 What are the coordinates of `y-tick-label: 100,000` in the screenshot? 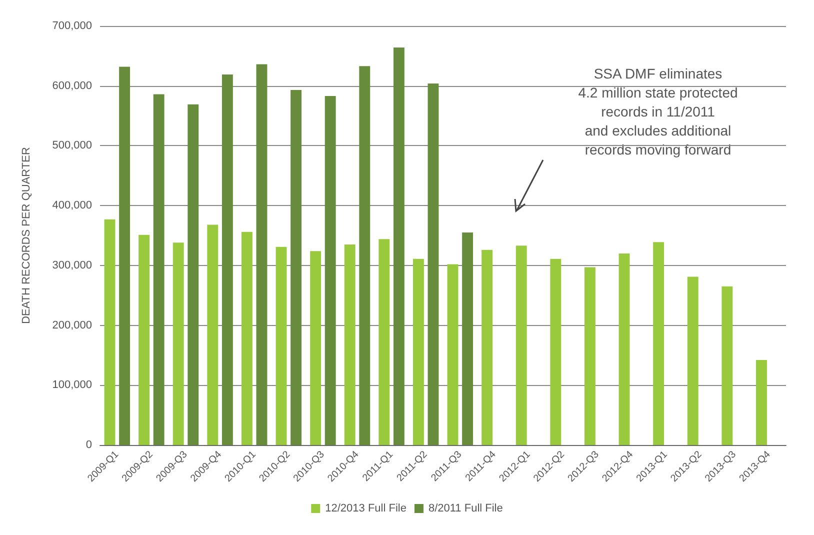 It's located at (72, 385).